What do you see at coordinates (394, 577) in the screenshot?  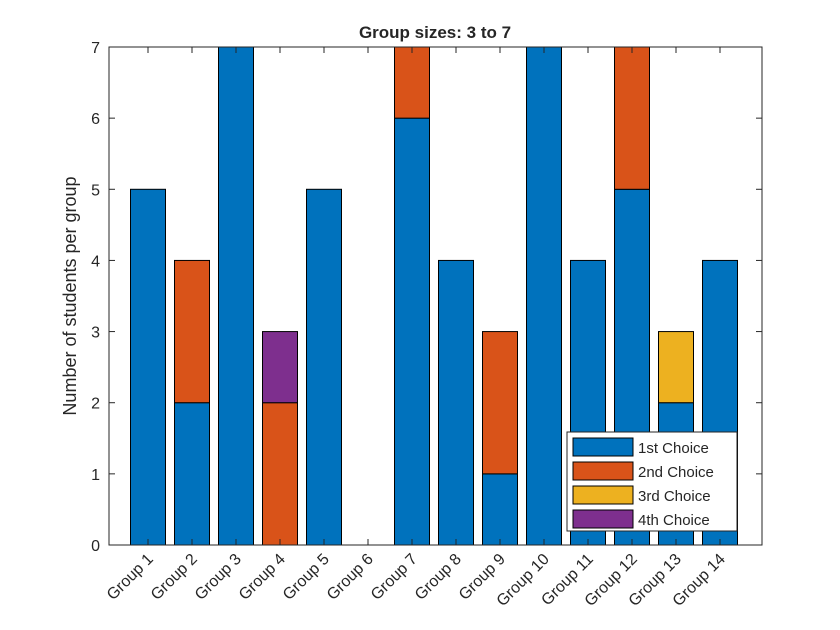 I see `x-tick-label: Group 7` at bounding box center [394, 577].